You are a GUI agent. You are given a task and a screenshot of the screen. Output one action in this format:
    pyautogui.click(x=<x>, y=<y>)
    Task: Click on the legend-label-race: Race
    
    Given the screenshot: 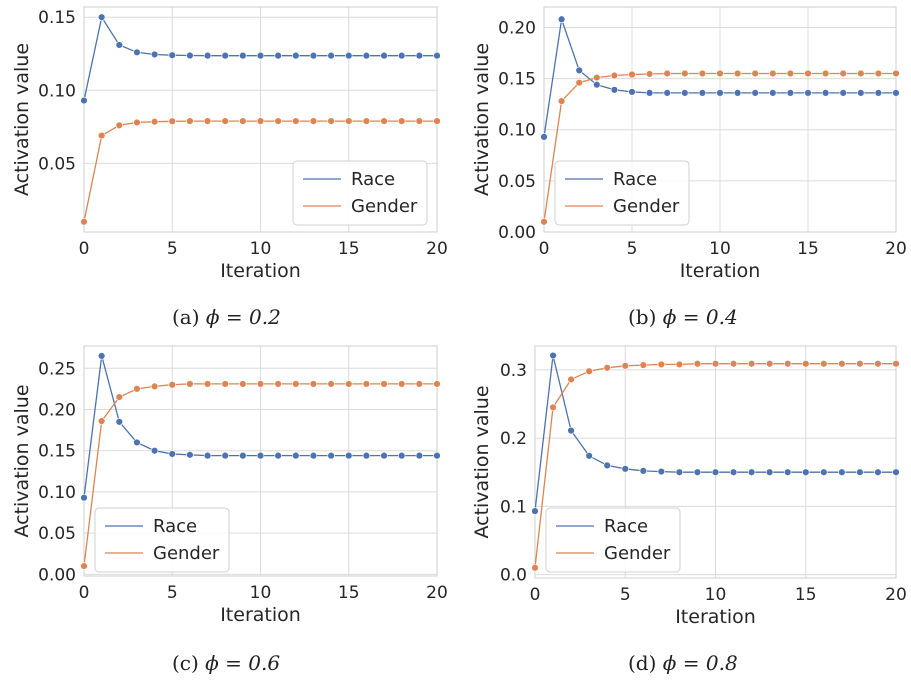 What is the action you would take?
    pyautogui.click(x=626, y=526)
    